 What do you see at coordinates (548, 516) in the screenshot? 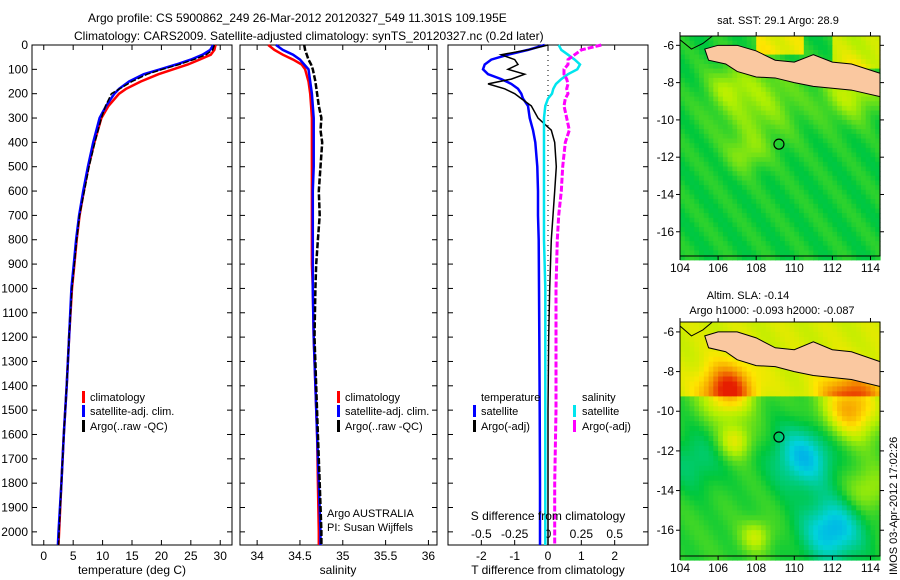
I see `s-difference-xlabel: S difference from climatology` at bounding box center [548, 516].